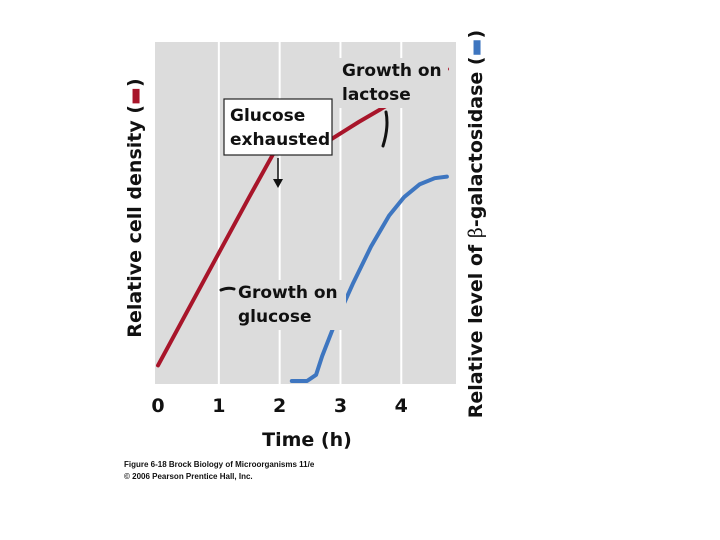 This screenshot has width=720, height=540. I want to click on legend-swatch-blue: ▬, so click(476, 47).